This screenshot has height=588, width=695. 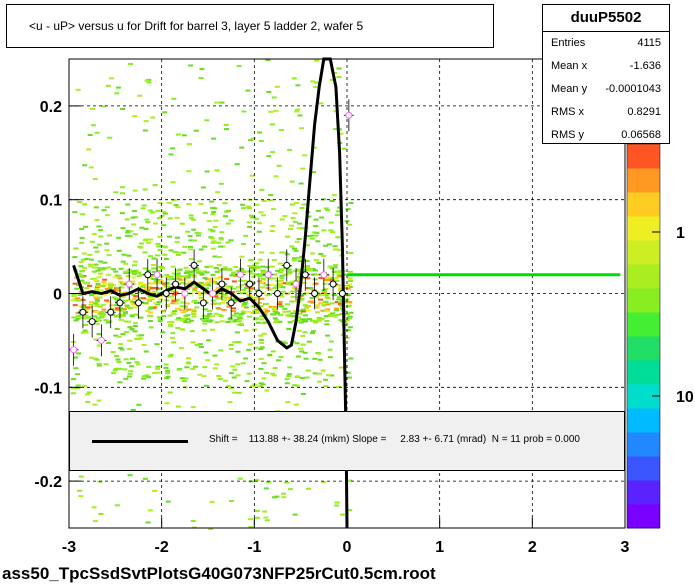 What do you see at coordinates (641, 135) in the screenshot?
I see `stats-value: 0.06568` at bounding box center [641, 135].